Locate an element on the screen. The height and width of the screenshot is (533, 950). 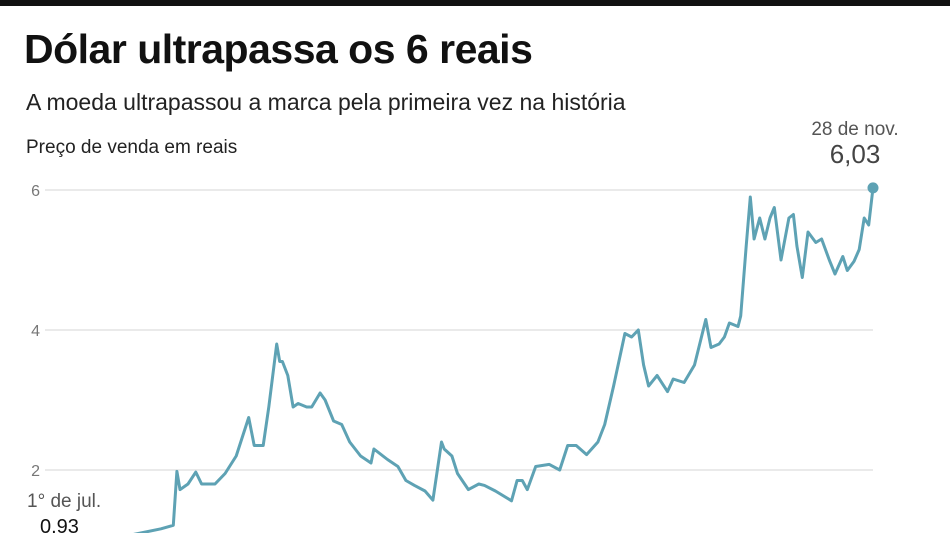
y-tick-label: 6 is located at coordinates (35, 191).